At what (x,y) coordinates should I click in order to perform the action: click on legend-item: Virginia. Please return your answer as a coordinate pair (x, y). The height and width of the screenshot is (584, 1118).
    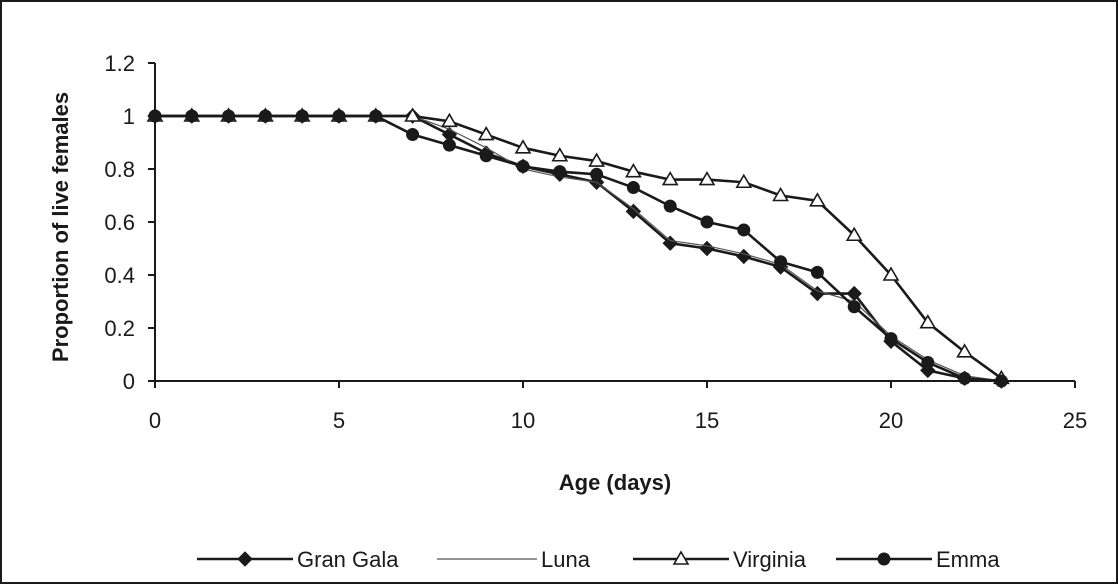
    Looking at the image, I should click on (720, 559).